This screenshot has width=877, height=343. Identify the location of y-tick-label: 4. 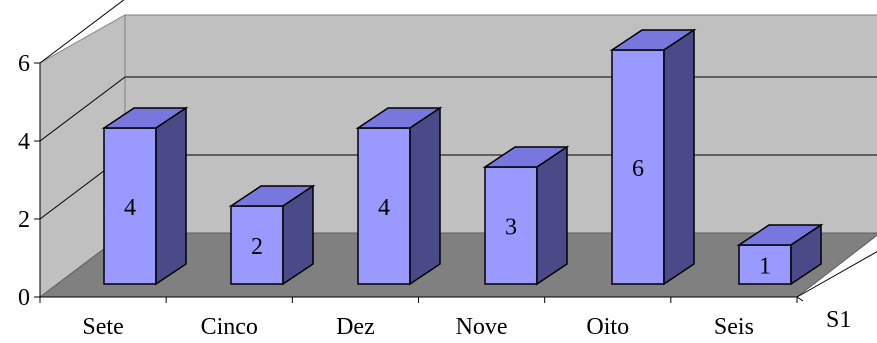
(24, 142).